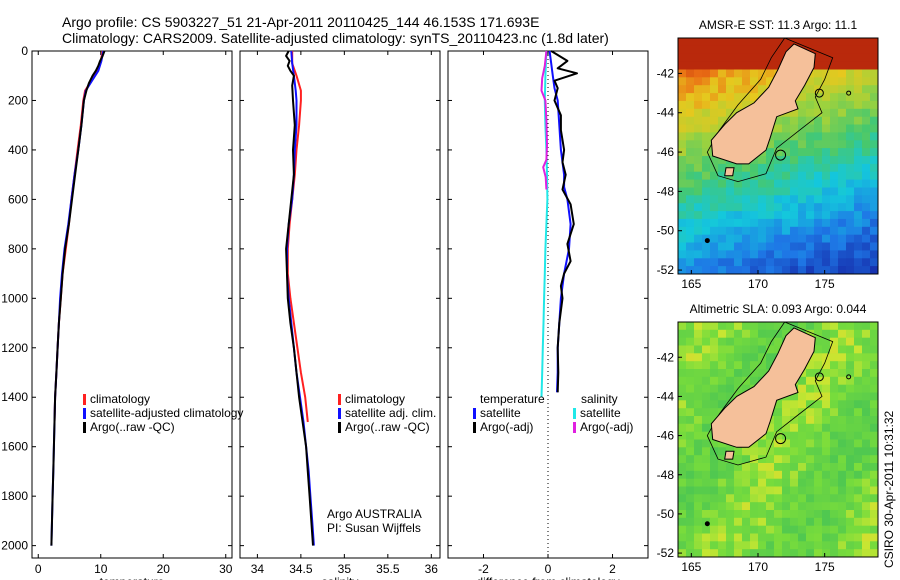 The width and height of the screenshot is (900, 580). Describe the element at coordinates (77, 298) in the screenshot. I see `series-line` at that location.